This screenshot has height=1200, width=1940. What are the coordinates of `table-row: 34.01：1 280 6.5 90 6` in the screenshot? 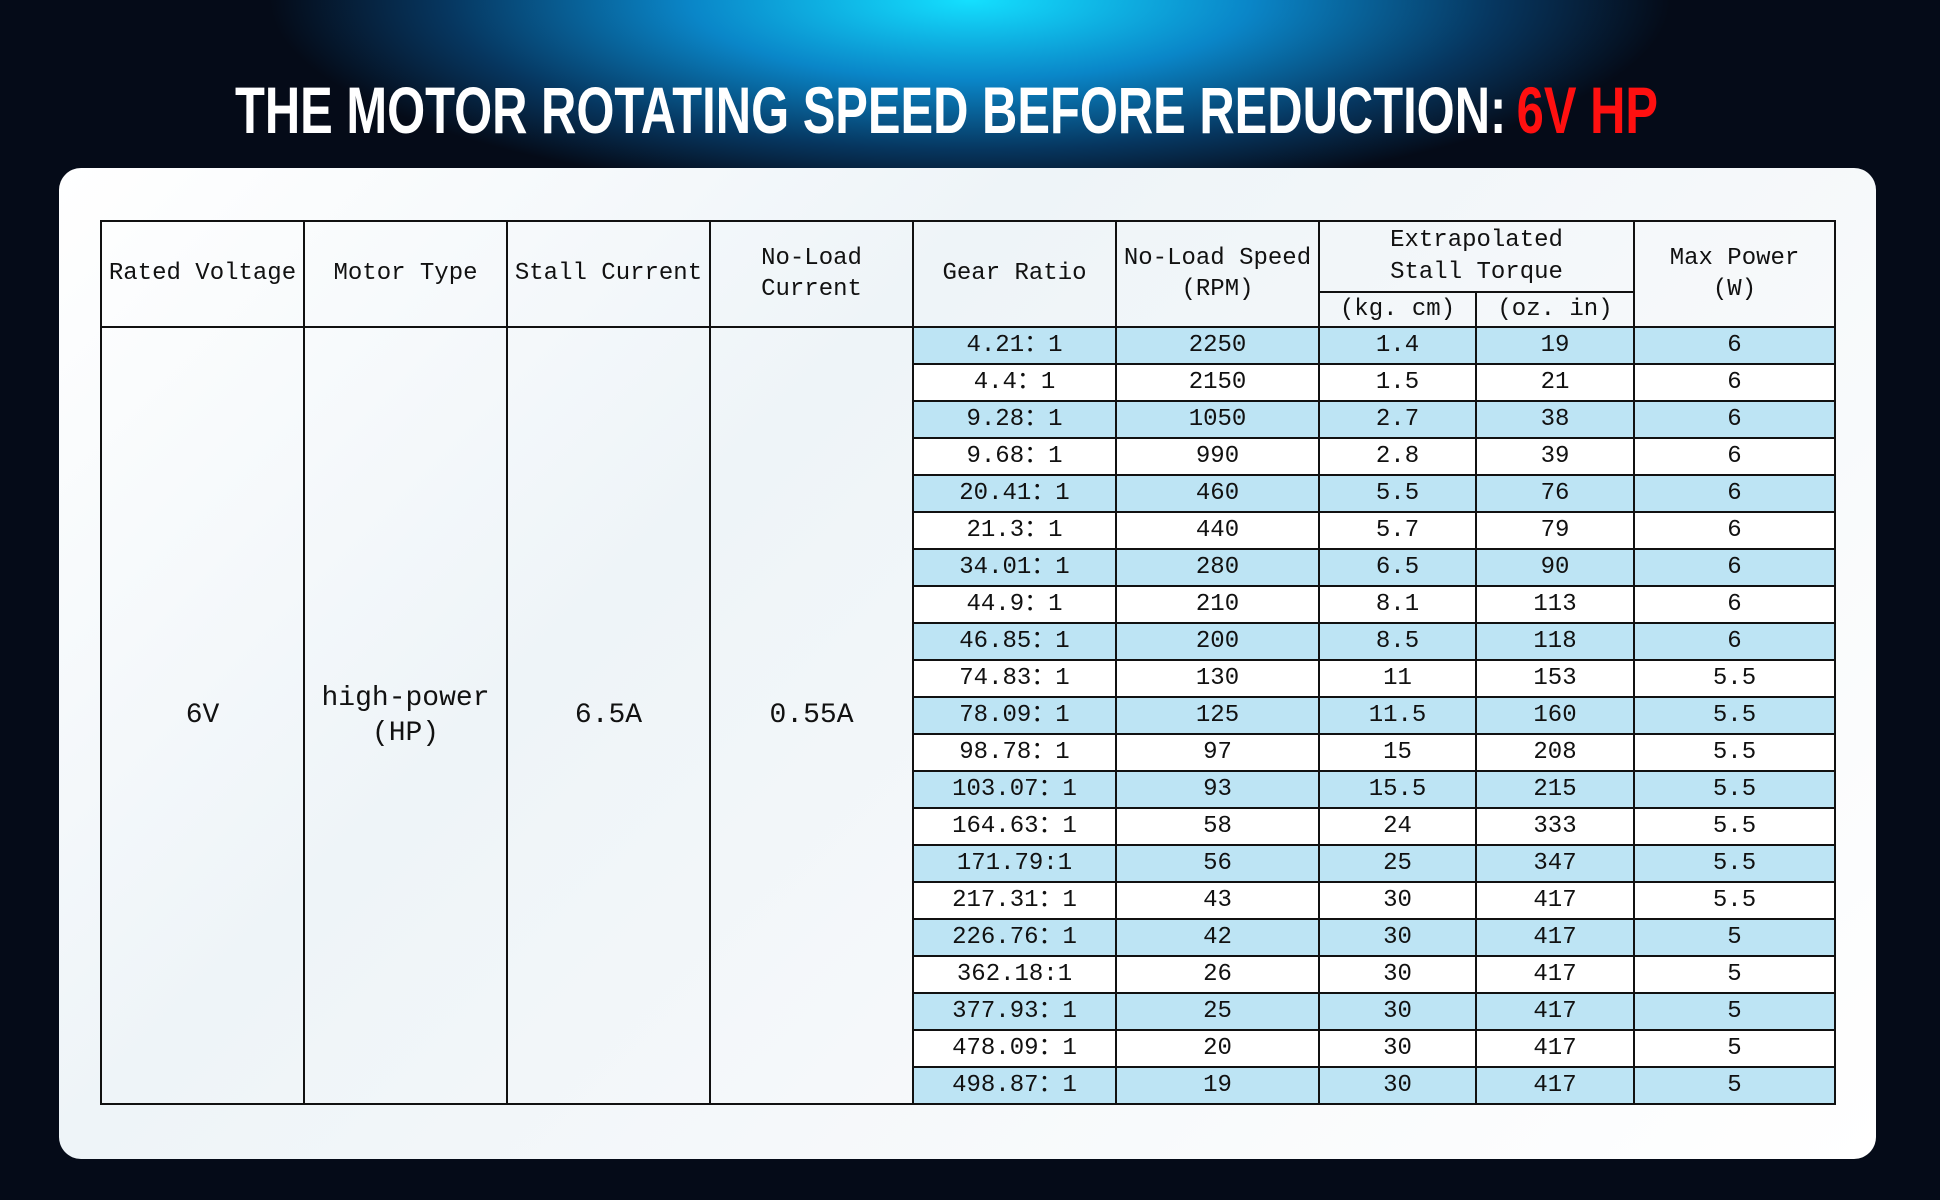 It's located at (968, 567).